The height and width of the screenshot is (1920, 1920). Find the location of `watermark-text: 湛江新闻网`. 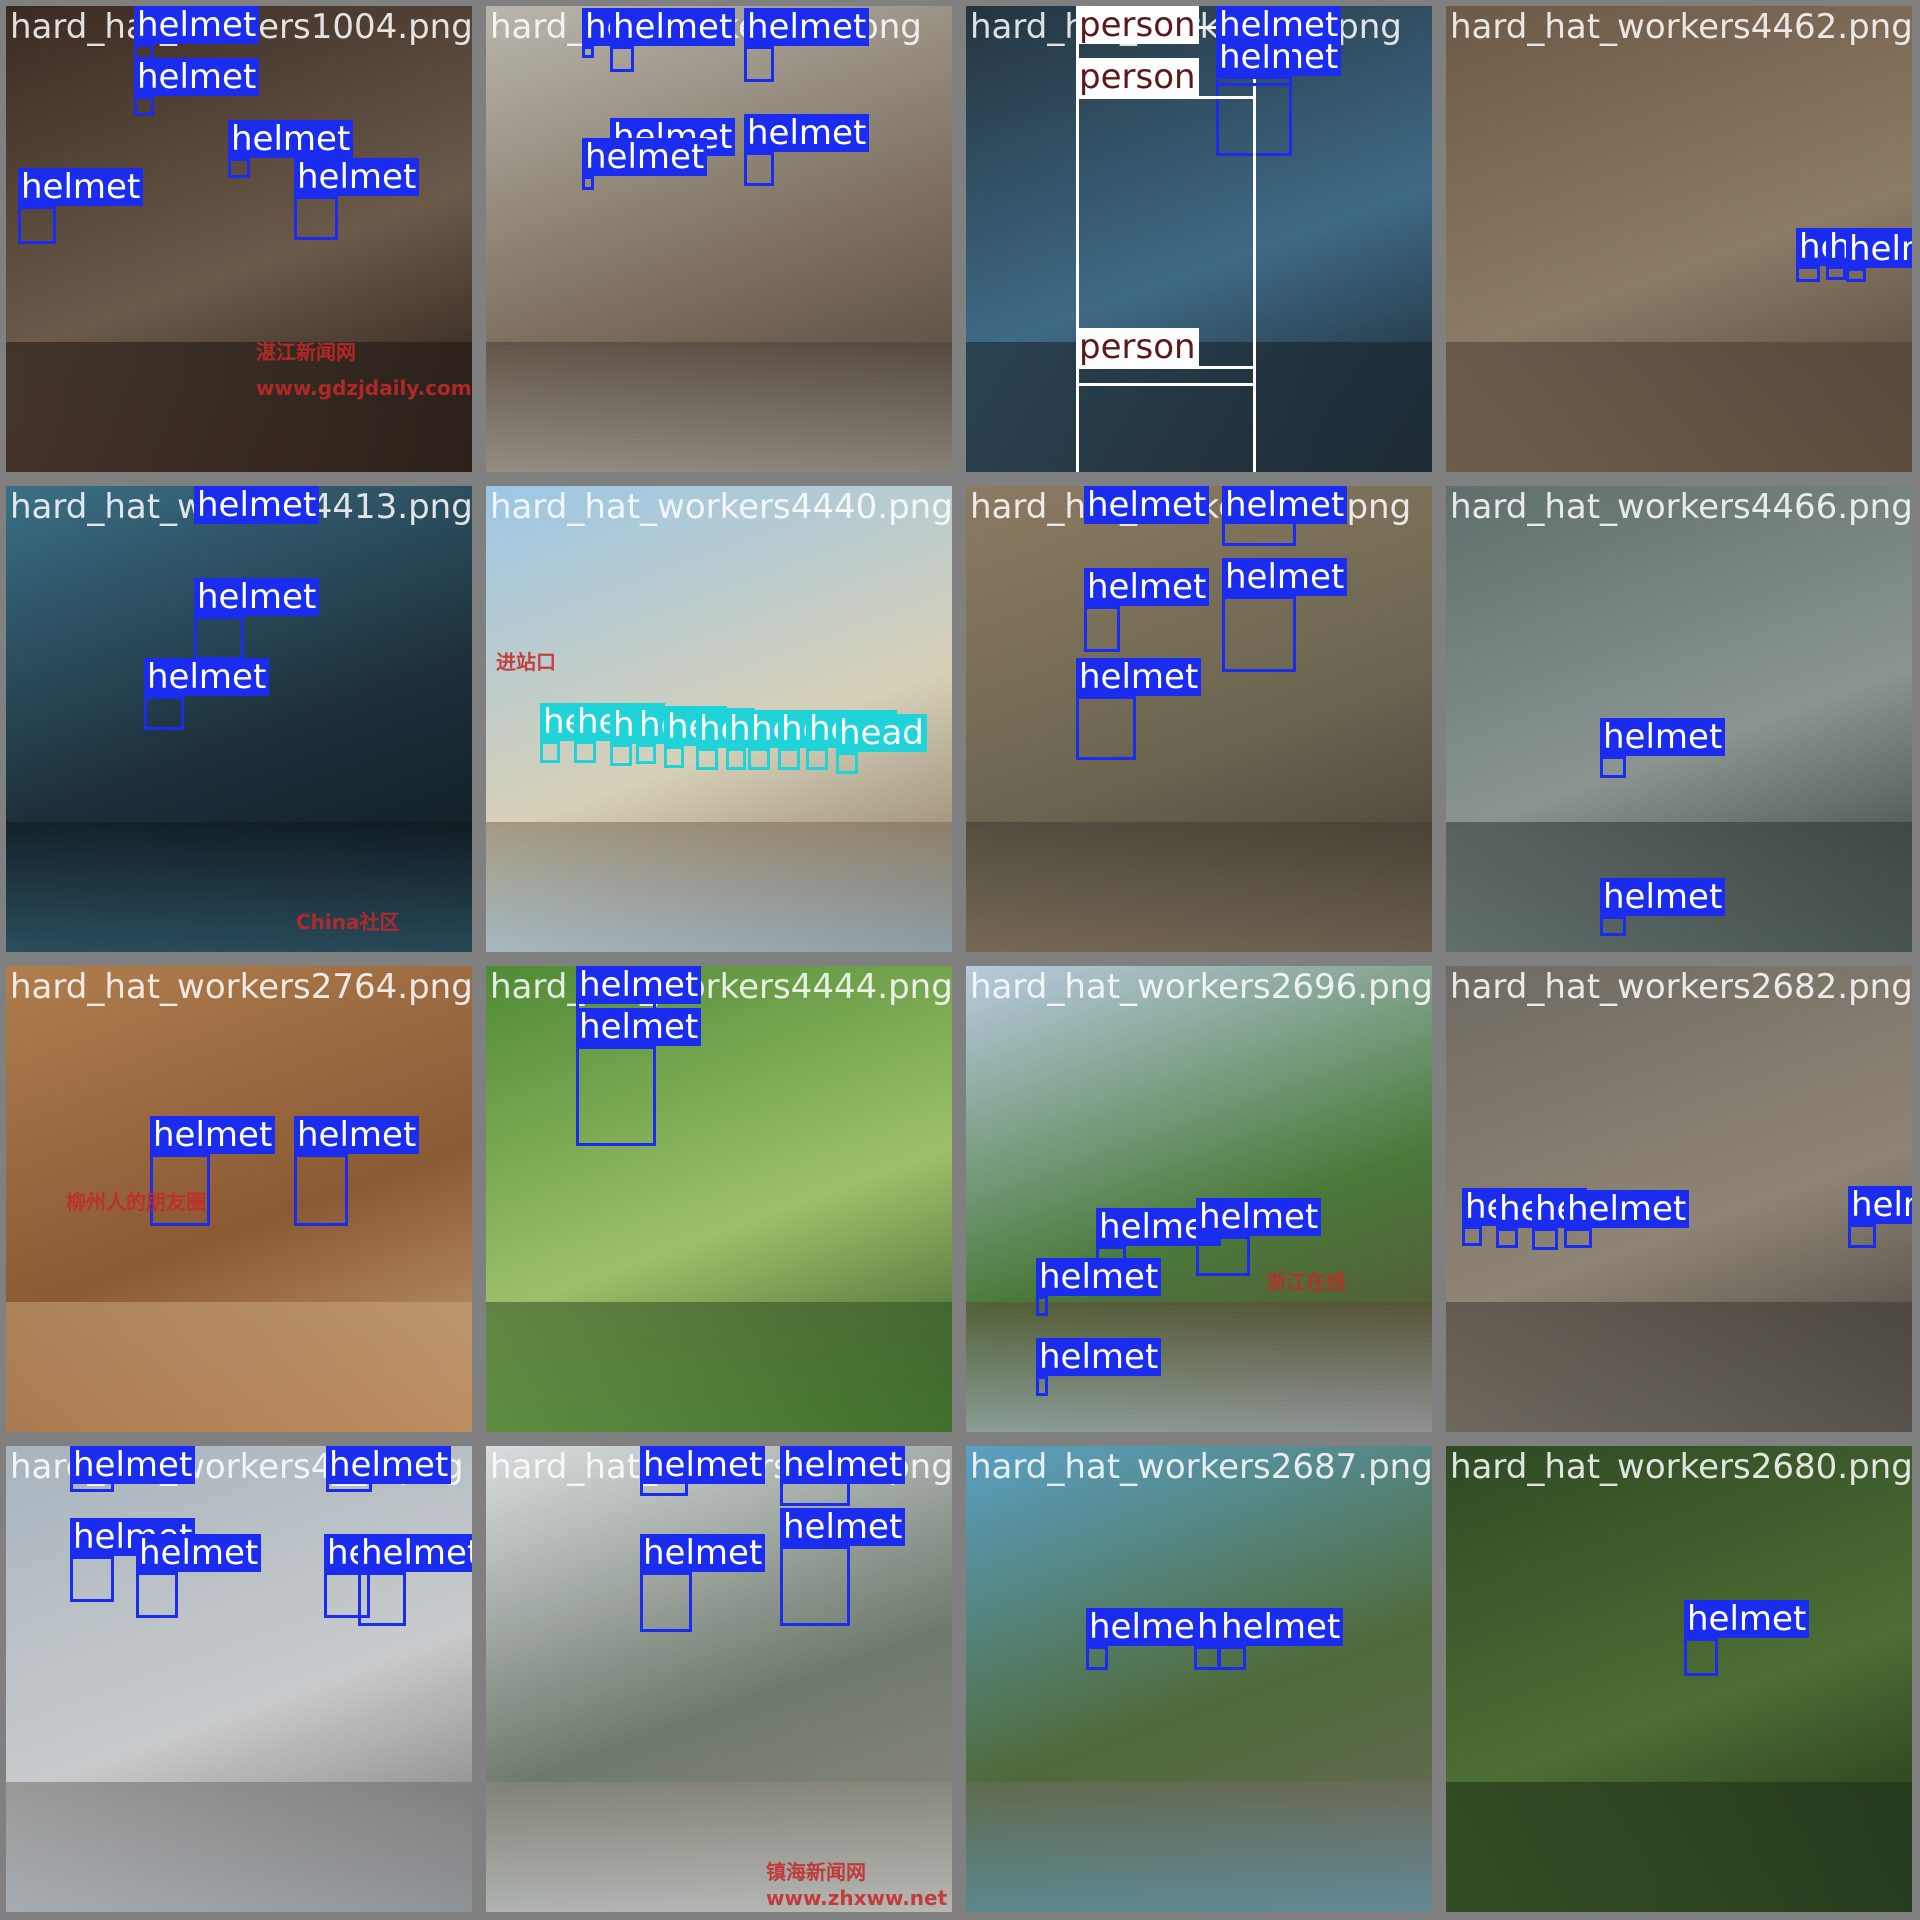

watermark-text: 湛江新闻网 is located at coordinates (306, 352).